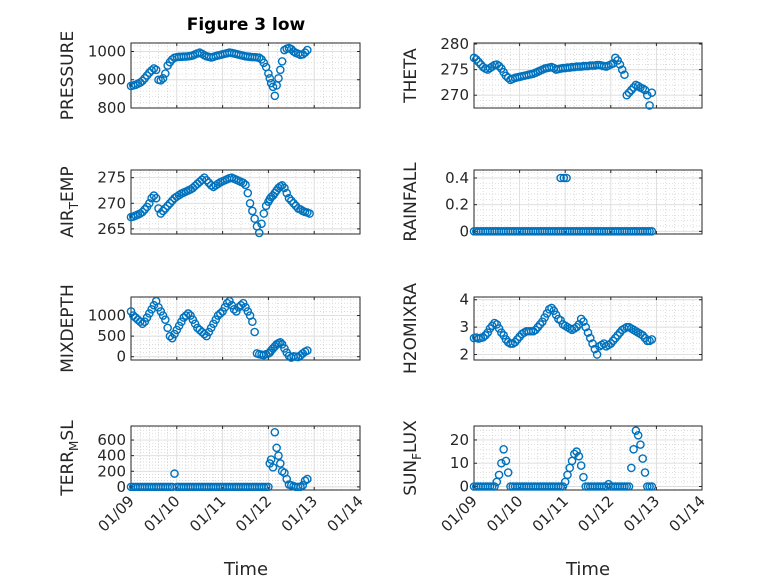 Image resolution: width=778 pixels, height=583 pixels. Describe the element at coordinates (412, 458) in the screenshot. I see `y-axis-label: SUNFLUX` at that location.